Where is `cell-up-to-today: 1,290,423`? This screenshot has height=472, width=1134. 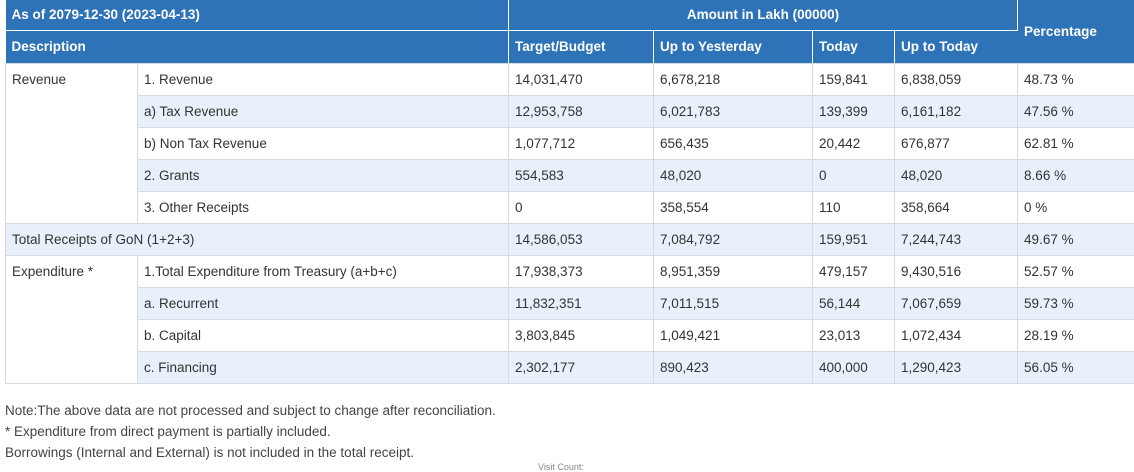
cell-up-to-today: 1,290,423 is located at coordinates (956, 367).